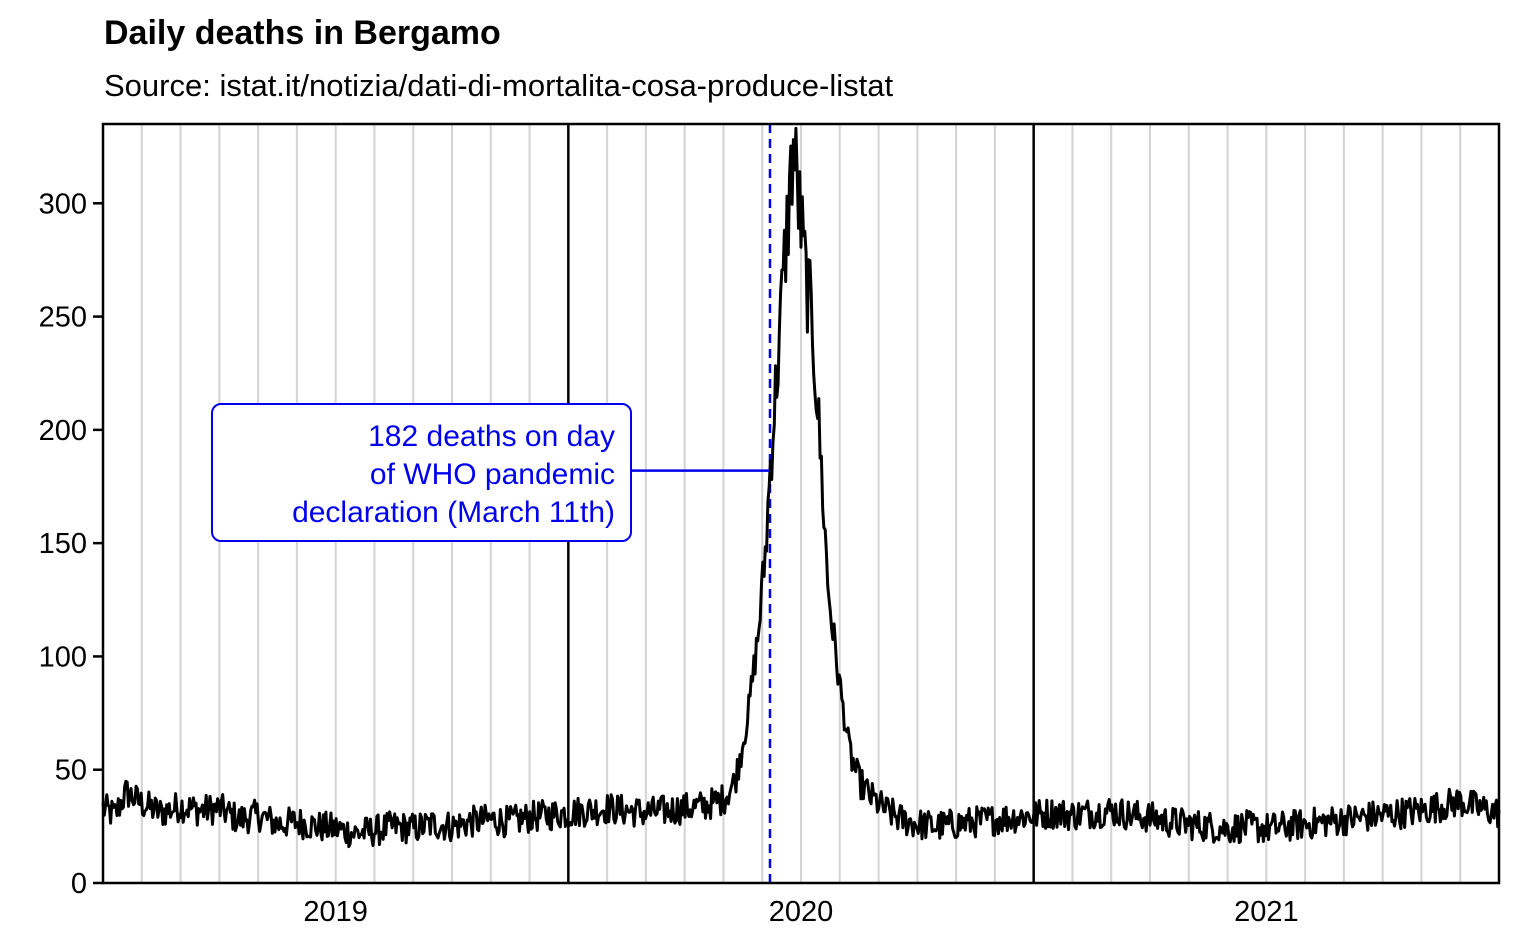 Image resolution: width=1520 pixels, height=950 pixels. Describe the element at coordinates (335, 912) in the screenshot. I see `x-tick-label: 2019` at that location.